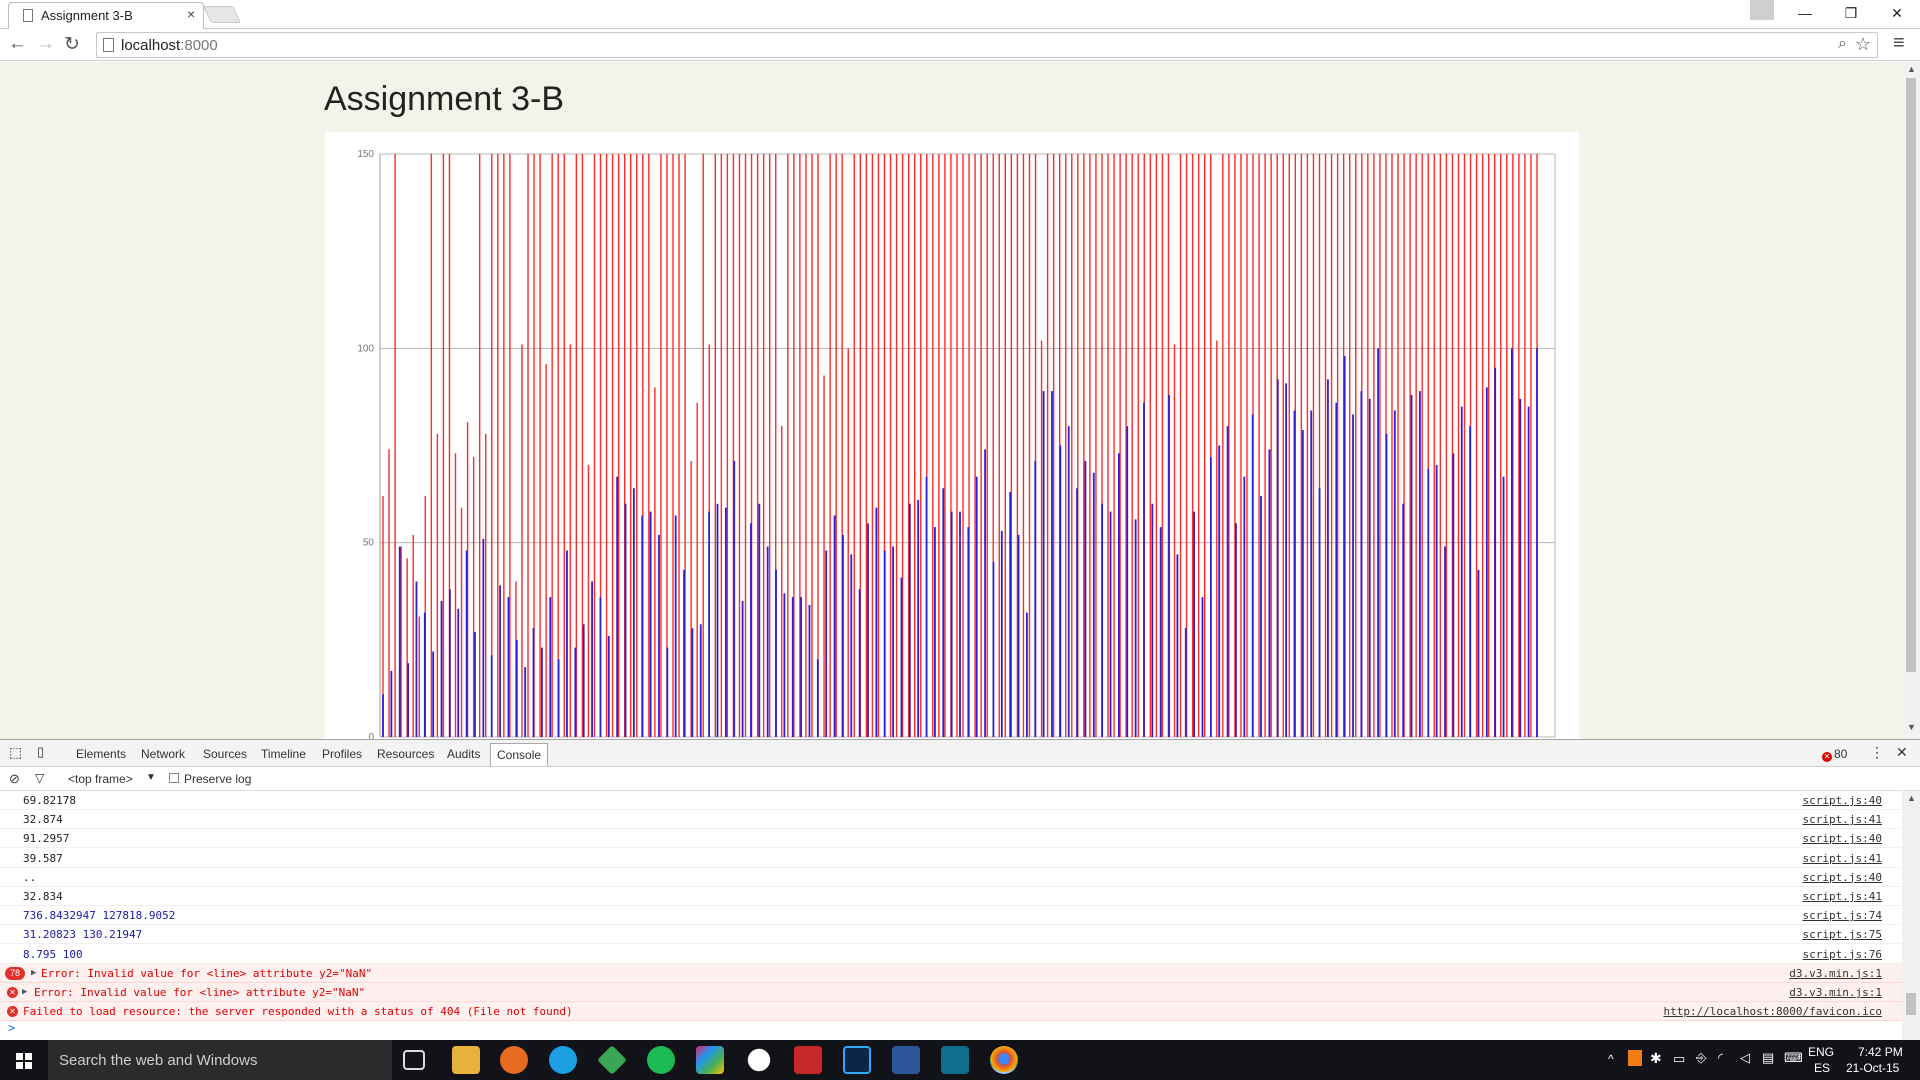  What do you see at coordinates (406, 754) in the screenshot?
I see `tab-resources: Resources` at bounding box center [406, 754].